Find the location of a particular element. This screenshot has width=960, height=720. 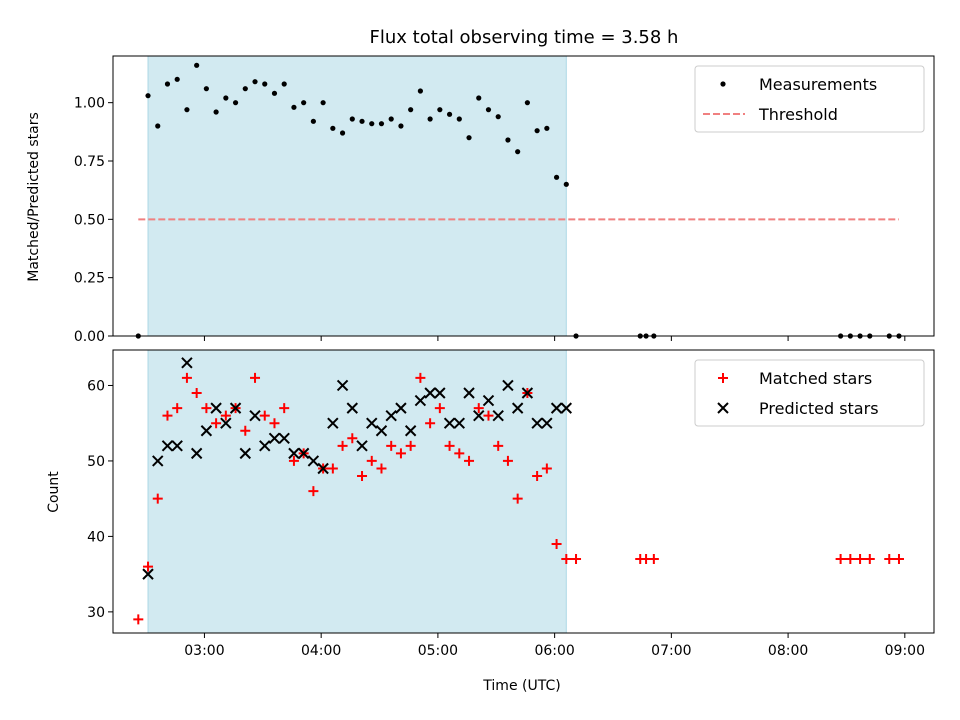

chart-title: Flux total observing time = 3.58 h is located at coordinates (524, 37).